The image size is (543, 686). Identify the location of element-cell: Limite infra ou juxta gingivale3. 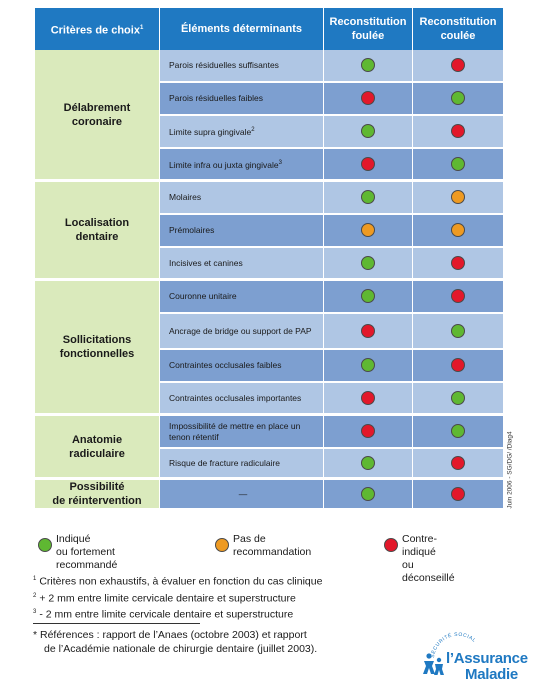
(242, 165).